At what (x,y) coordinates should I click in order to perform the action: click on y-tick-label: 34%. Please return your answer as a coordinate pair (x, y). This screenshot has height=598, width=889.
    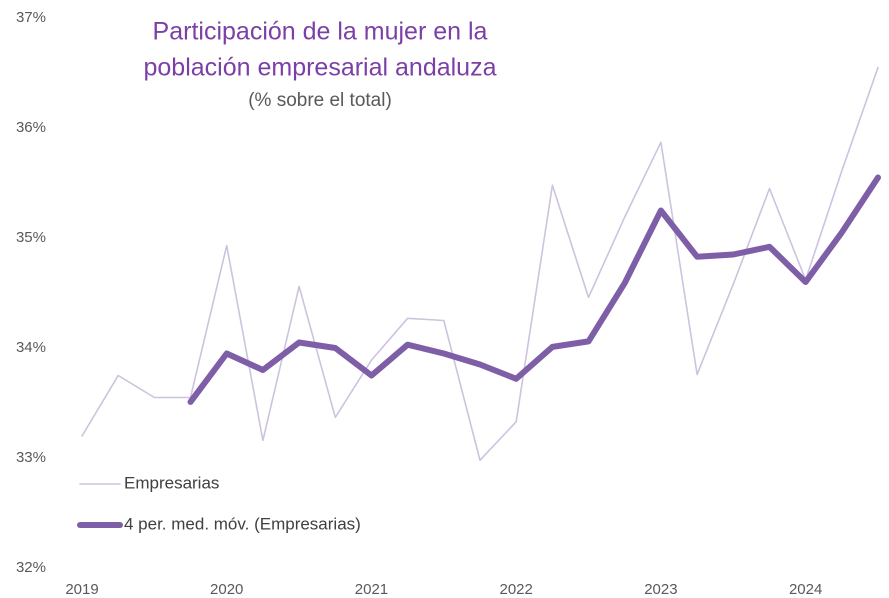
    Looking at the image, I should click on (31, 347).